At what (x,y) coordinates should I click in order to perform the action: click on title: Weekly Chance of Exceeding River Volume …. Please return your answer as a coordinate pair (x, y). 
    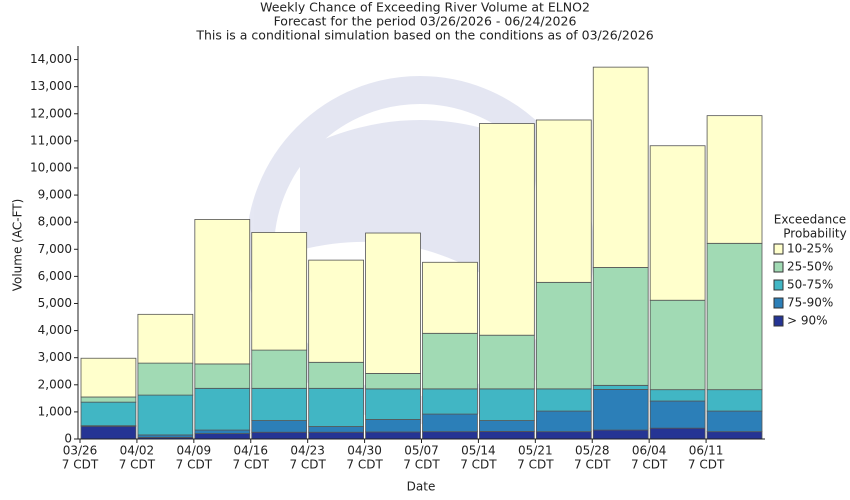
    Looking at the image, I should click on (425, 7).